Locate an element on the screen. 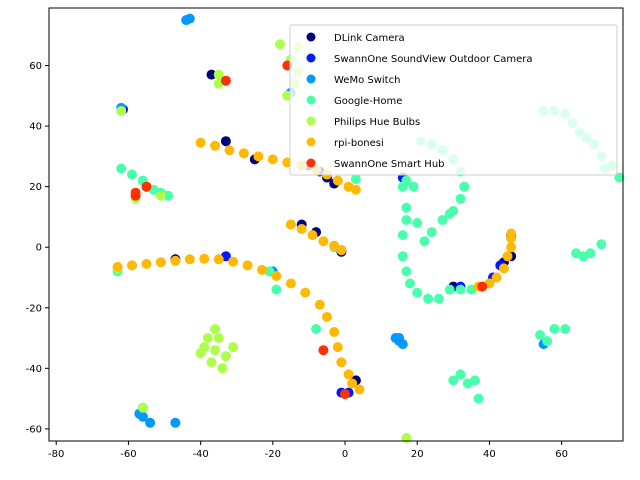  legend-item: SwannOne SoundView Outdoor Camera is located at coordinates (419, 59).